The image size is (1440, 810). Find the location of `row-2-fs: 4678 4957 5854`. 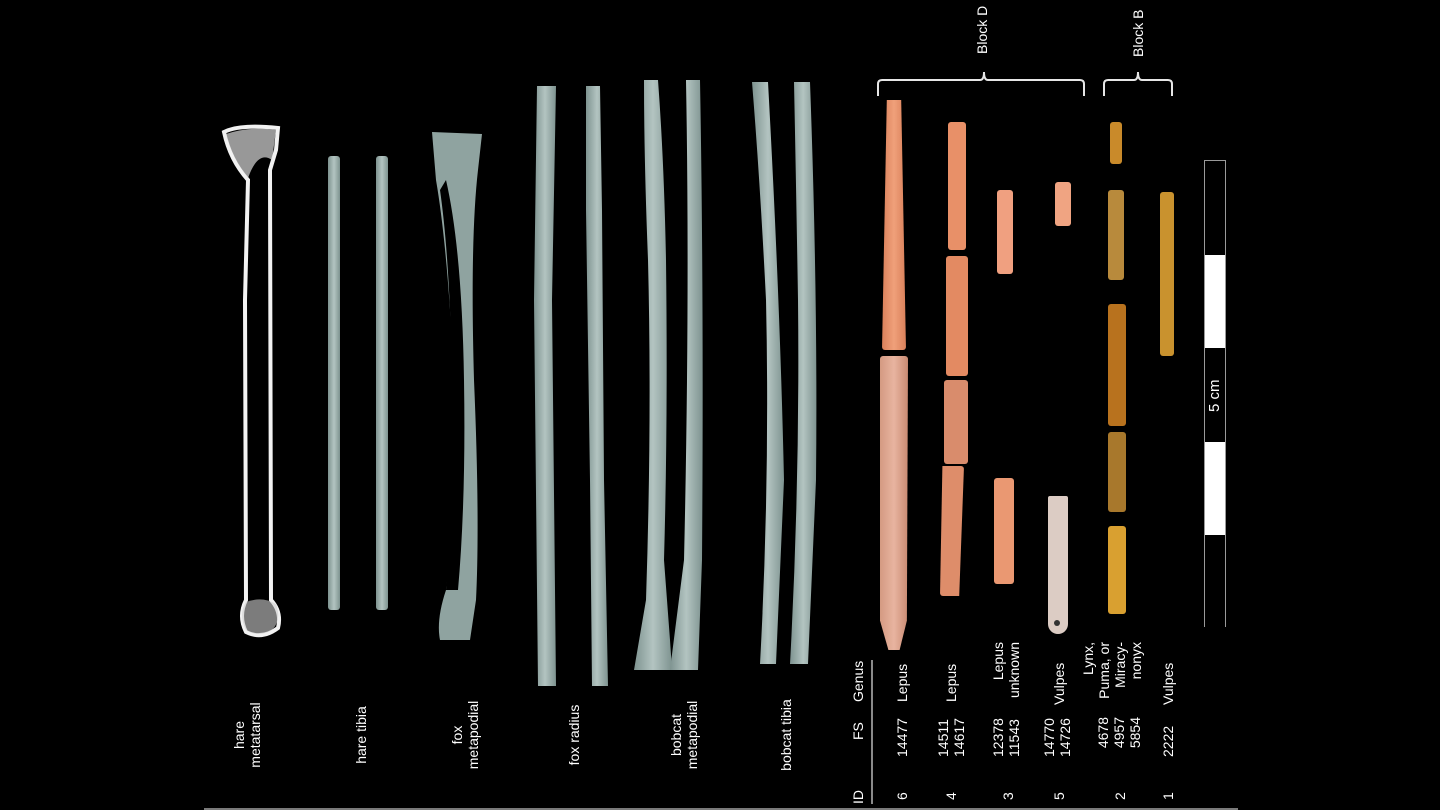

row-2-fs: 4678 4957 5854 is located at coordinates (1119, 737).